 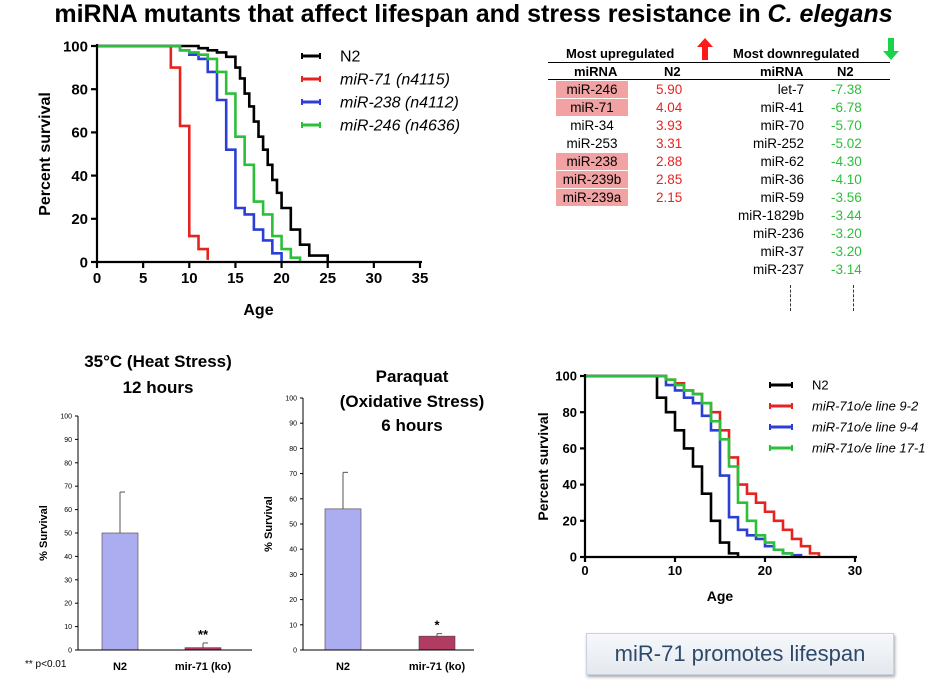 I want to click on legend-label: miR-246 (n4636), so click(x=400, y=126).